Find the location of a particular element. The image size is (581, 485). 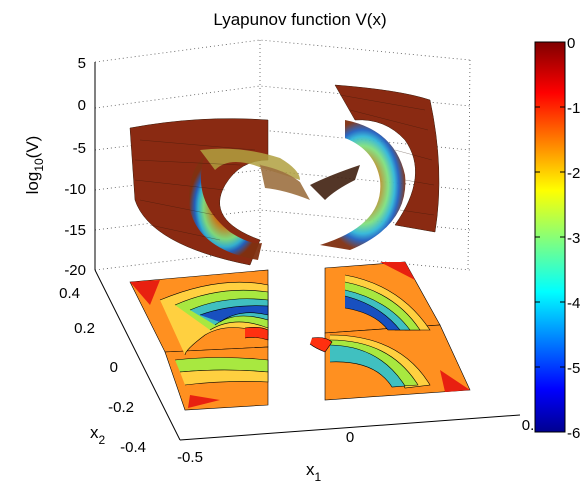

surface-right-ring is located at coordinates (363, 185).